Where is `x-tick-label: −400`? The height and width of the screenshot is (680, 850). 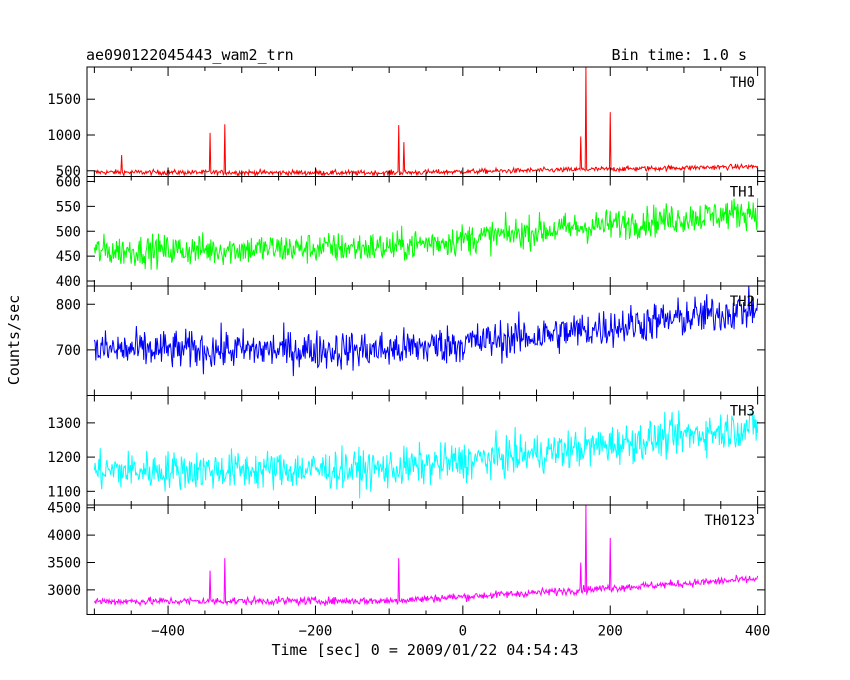
x-tick-label: −400 is located at coordinates (168, 632).